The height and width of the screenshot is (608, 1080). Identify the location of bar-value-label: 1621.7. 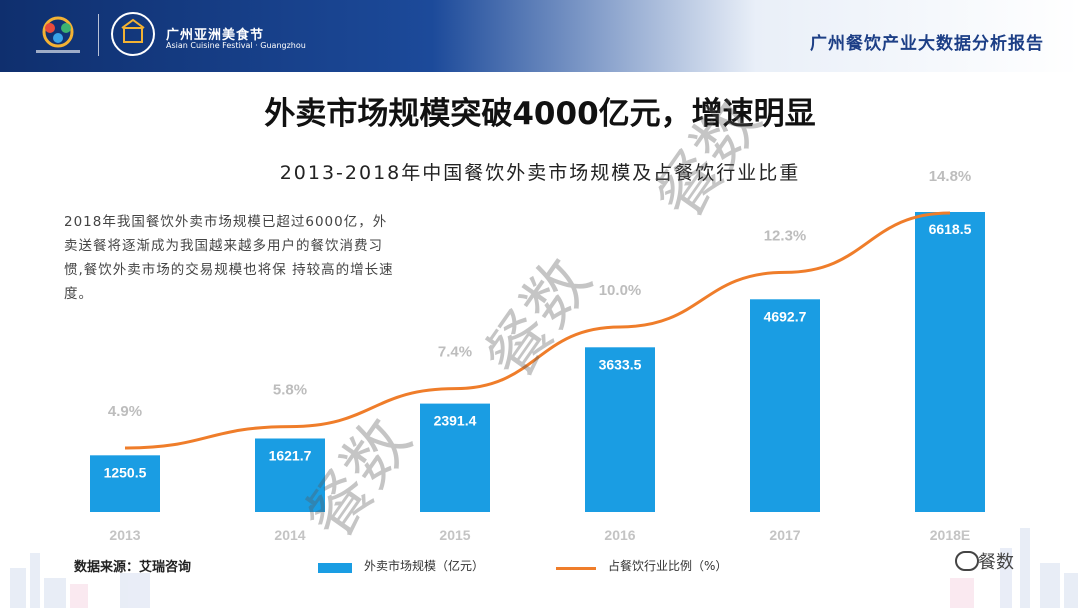
(290, 455).